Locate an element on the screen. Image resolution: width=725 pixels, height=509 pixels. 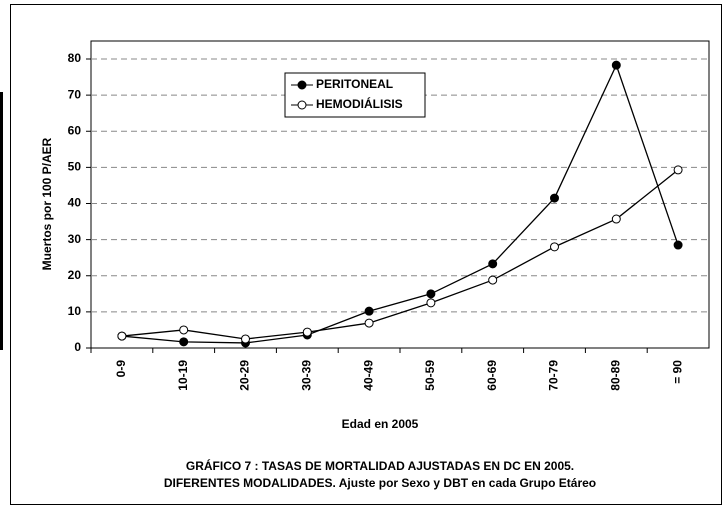
y-tick-label: 0 is located at coordinates (77, 347).